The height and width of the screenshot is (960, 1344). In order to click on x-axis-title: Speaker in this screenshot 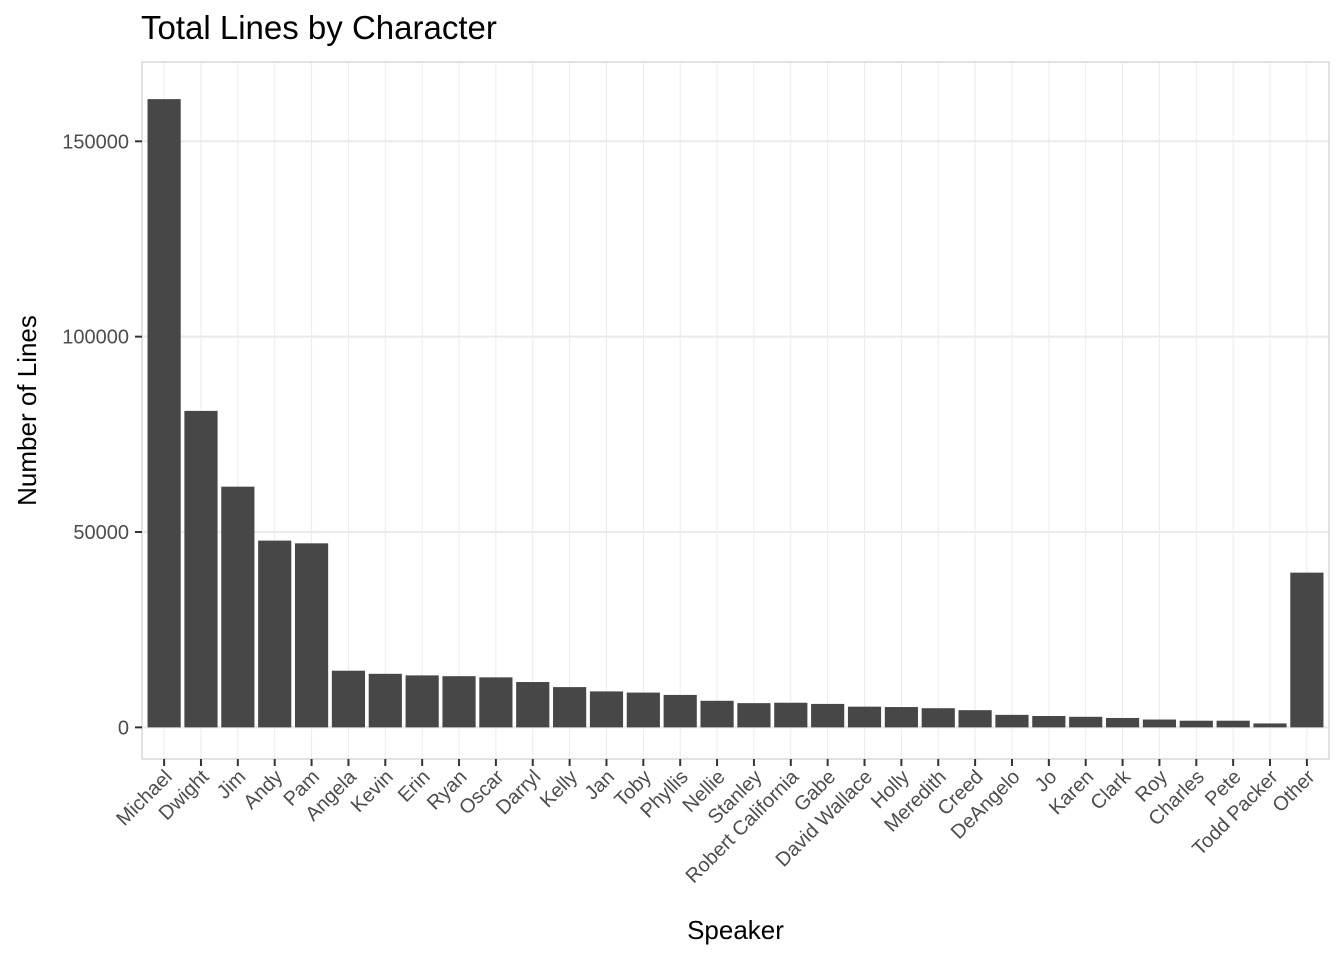, I will do `click(735, 930)`.